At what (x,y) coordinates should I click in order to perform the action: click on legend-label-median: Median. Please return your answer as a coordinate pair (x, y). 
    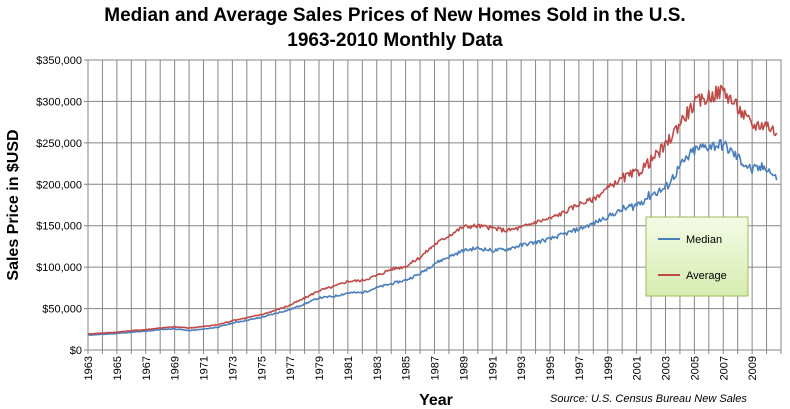
    Looking at the image, I should click on (704, 240).